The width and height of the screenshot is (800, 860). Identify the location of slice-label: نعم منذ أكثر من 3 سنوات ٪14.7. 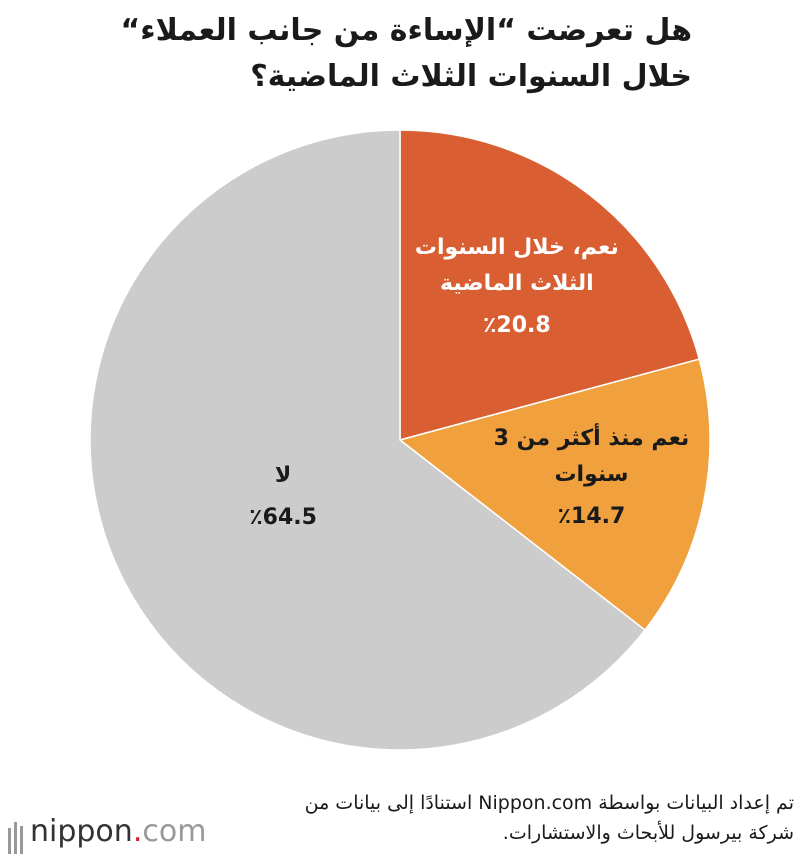
(591, 478).